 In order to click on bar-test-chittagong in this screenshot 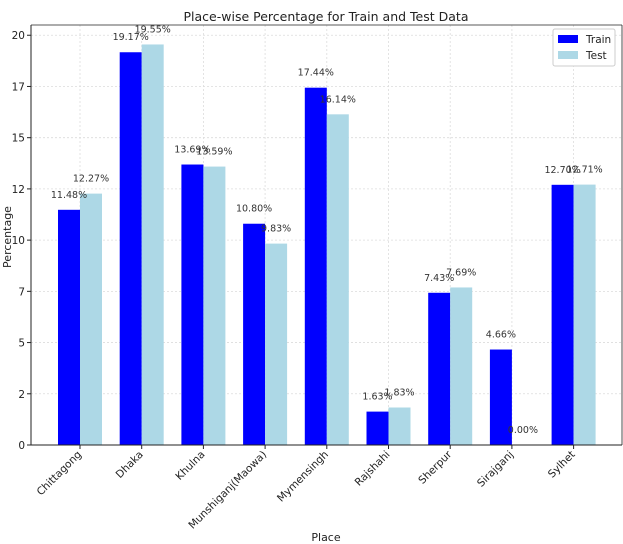, I will do `click(91, 319)`.